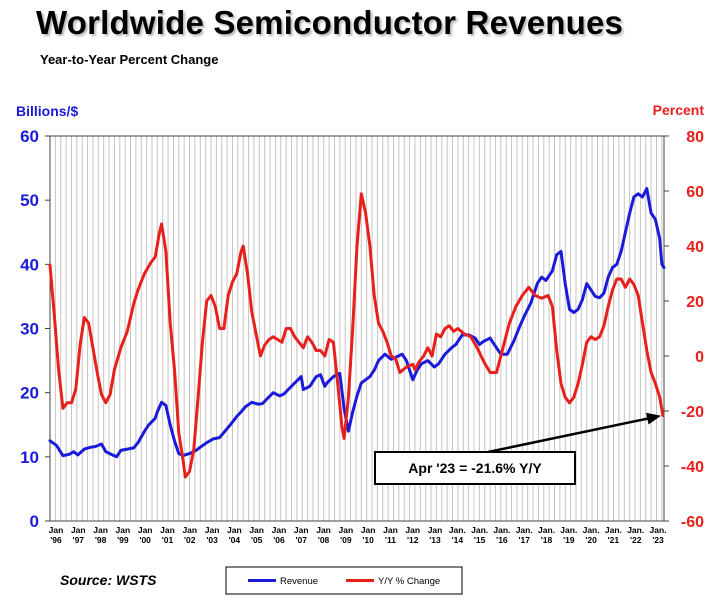 Image resolution: width=720 pixels, height=612 pixels. What do you see at coordinates (547, 540) in the screenshot?
I see `x-tick-label: '18` at bounding box center [547, 540].